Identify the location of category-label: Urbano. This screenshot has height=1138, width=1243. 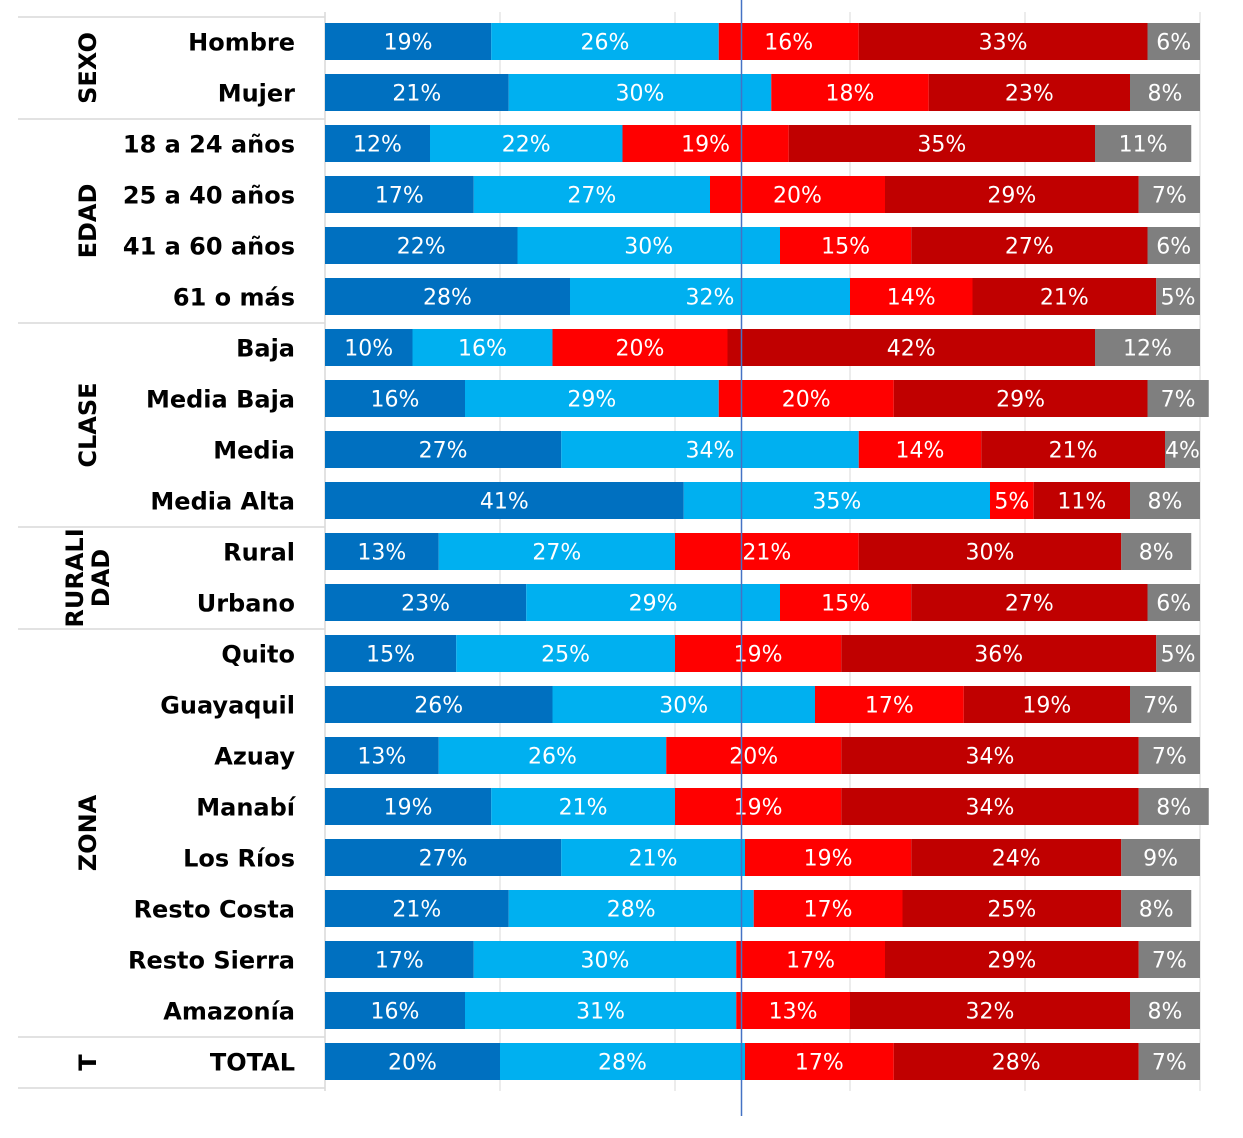
(246, 604).